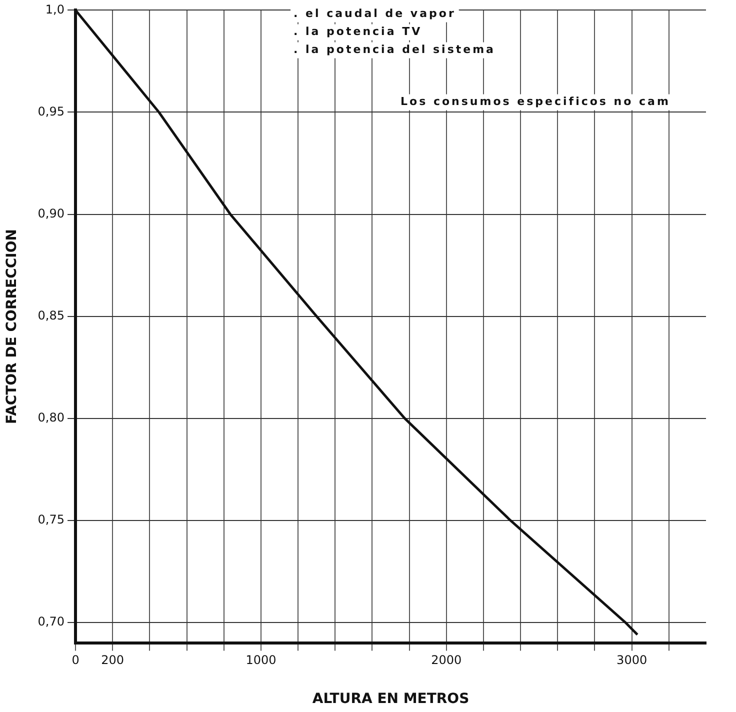 Image resolution: width=736 pixels, height=712 pixels. What do you see at coordinates (51, 417) in the screenshot?
I see `y-tick-label: 0,80` at bounding box center [51, 417].